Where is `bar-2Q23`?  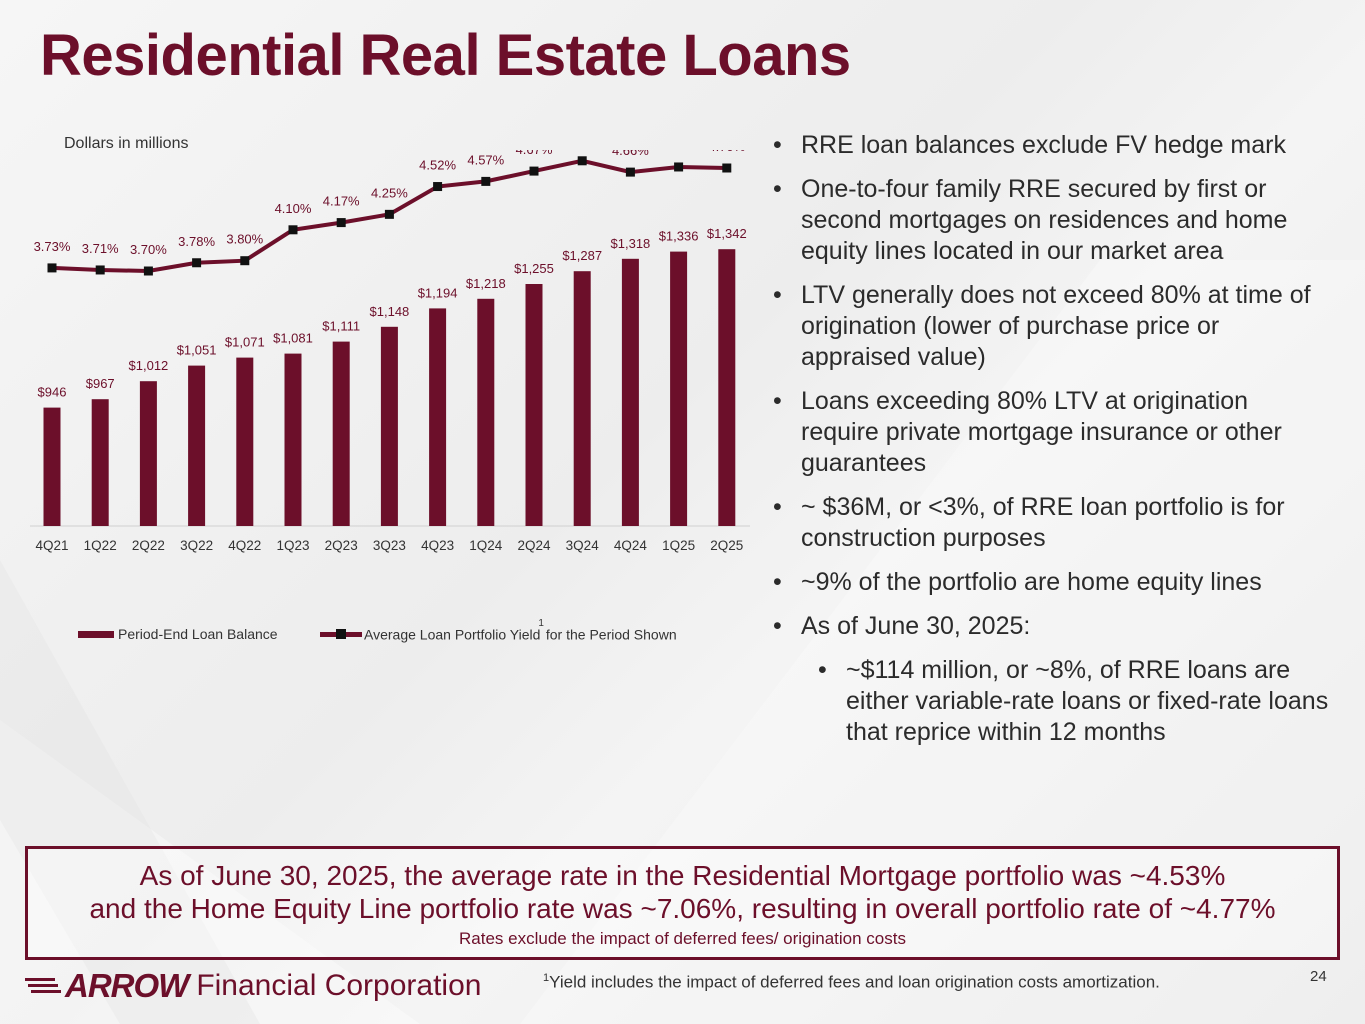
bar-2Q23 is located at coordinates (341, 433).